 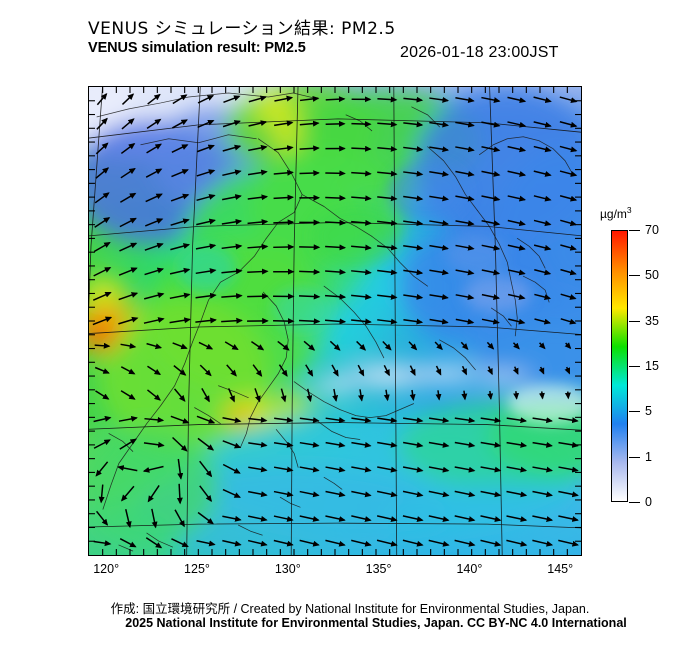 I want to click on longitude-tick-label: 145°, so click(x=560, y=569).